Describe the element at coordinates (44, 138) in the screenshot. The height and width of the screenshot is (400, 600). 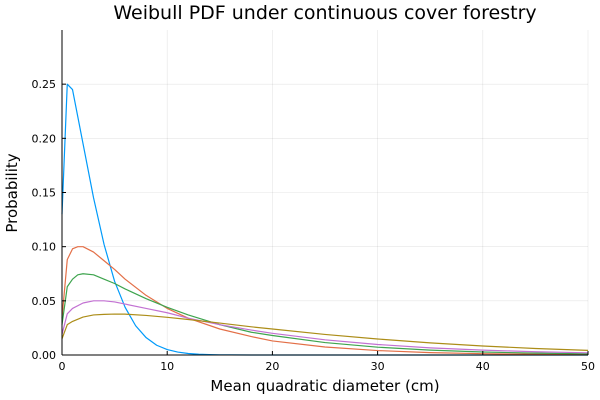
I see `y-tick-label: 0.20` at that location.